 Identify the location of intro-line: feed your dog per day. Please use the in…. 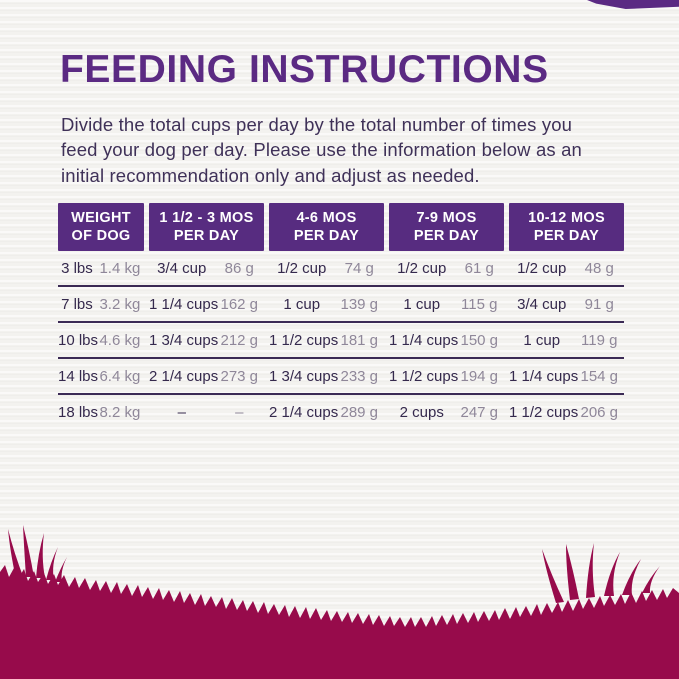
(321, 150).